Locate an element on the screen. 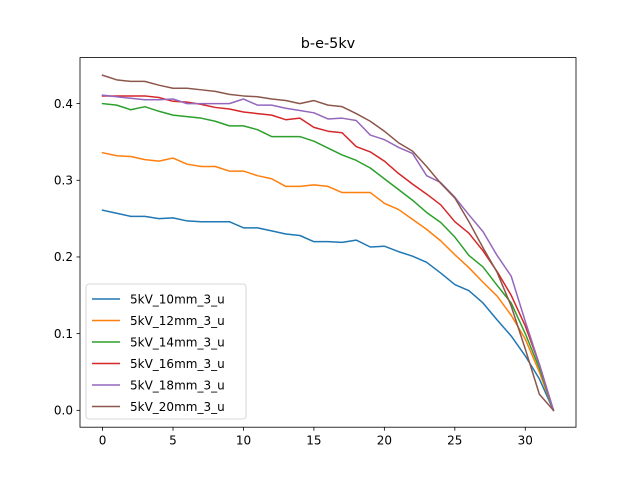 The width and height of the screenshot is (640, 480). x-tick-label: 25 is located at coordinates (454, 441).